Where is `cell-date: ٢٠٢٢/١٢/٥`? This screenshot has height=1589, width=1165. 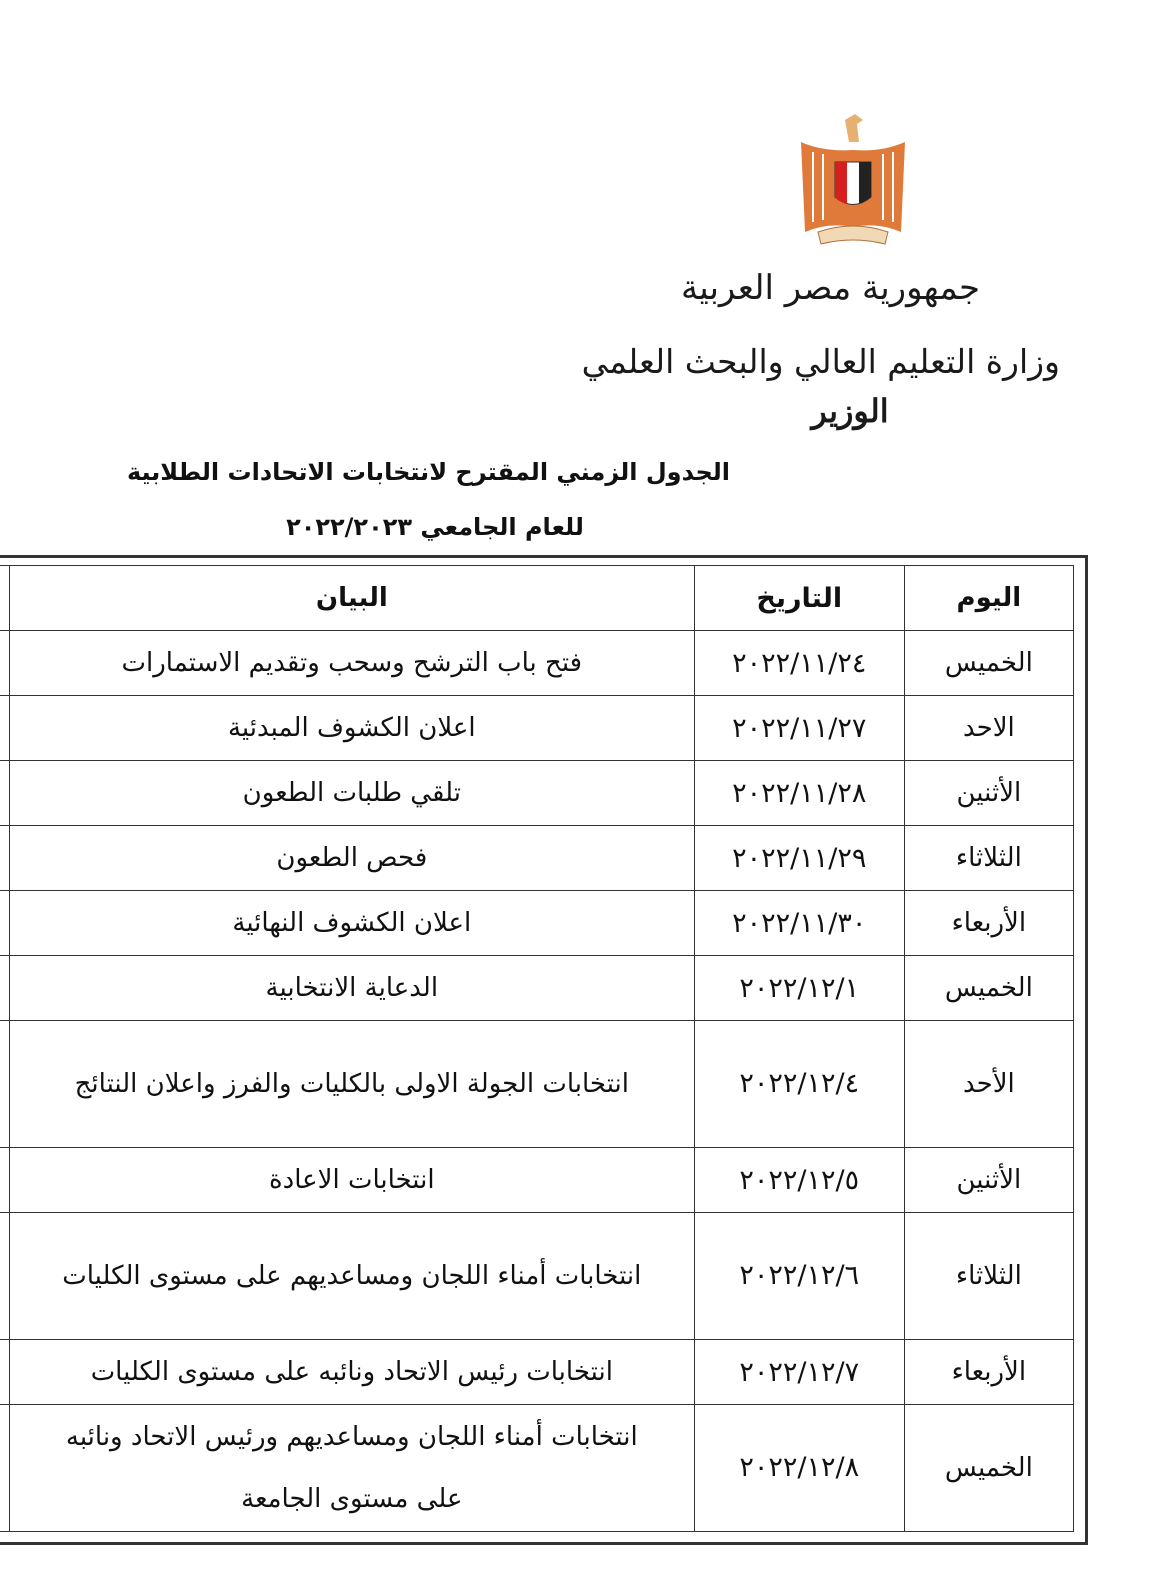 cell-date: ٢٠٢٢/١٢/٥ is located at coordinates (799, 1180).